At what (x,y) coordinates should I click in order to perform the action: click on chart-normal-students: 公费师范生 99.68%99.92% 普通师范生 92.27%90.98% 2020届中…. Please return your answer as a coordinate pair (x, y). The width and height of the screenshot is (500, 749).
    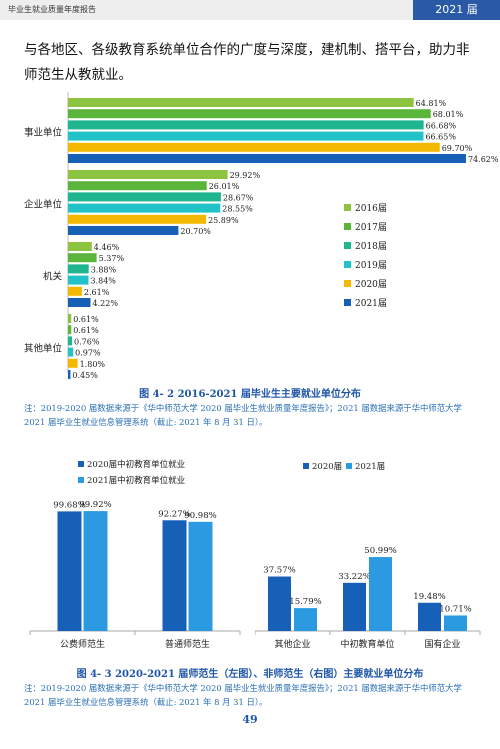
    Looking at the image, I should click on (135, 554).